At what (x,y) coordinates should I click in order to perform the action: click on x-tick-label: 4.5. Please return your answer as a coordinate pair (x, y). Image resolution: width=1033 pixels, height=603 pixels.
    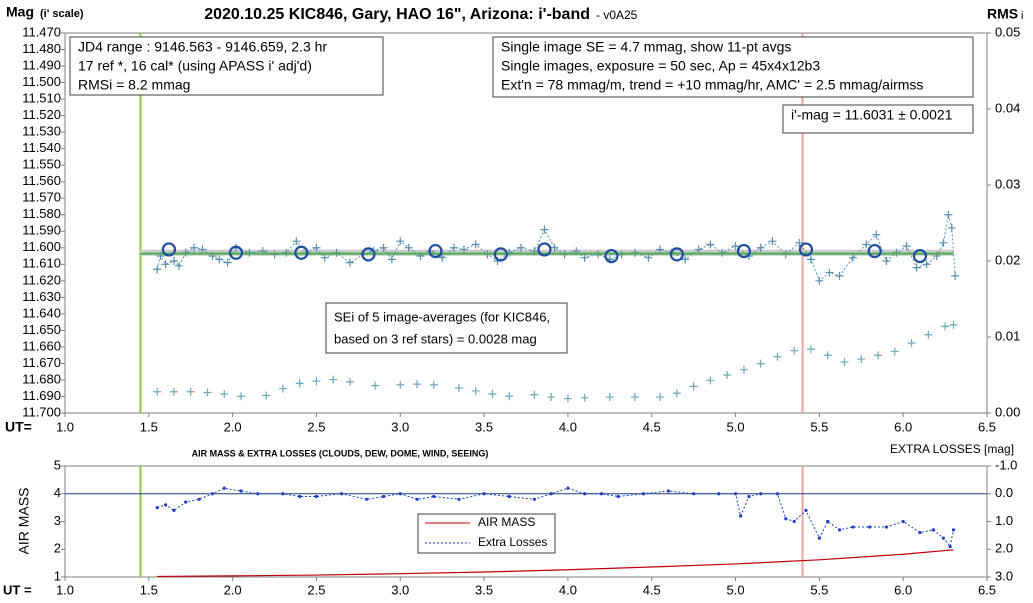
    Looking at the image, I should click on (652, 589).